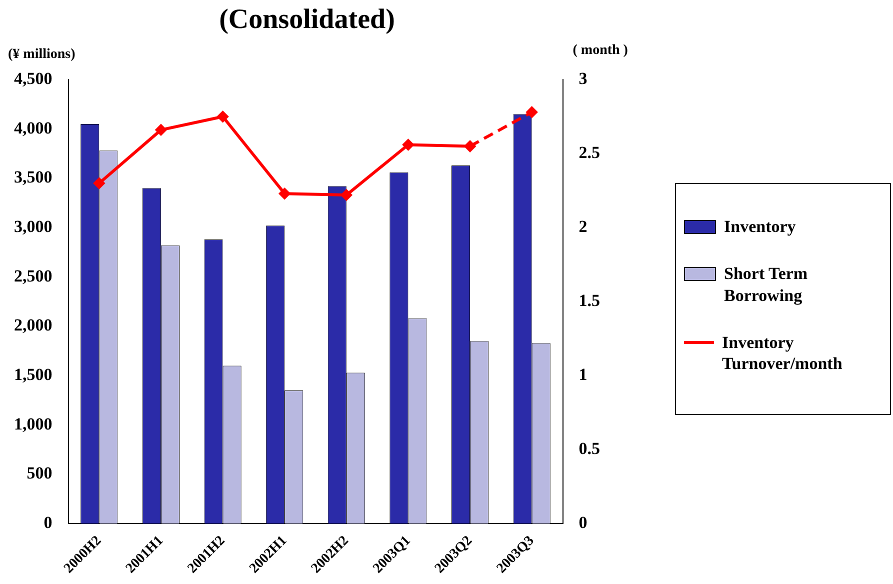  What do you see at coordinates (33, 128) in the screenshot?
I see `y-tick-label: 4,000` at bounding box center [33, 128].